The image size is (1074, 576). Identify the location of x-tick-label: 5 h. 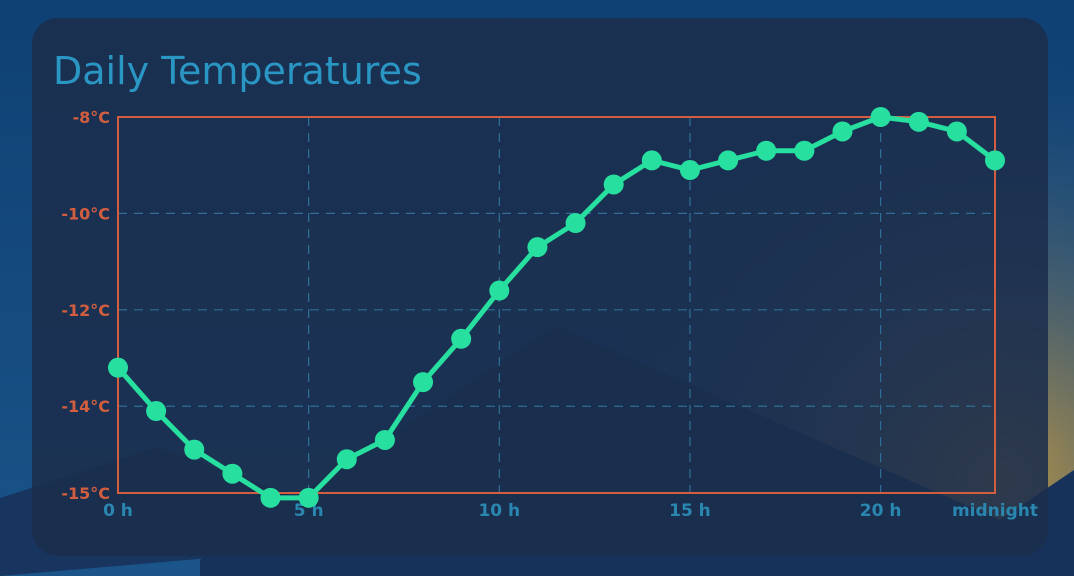
(309, 511).